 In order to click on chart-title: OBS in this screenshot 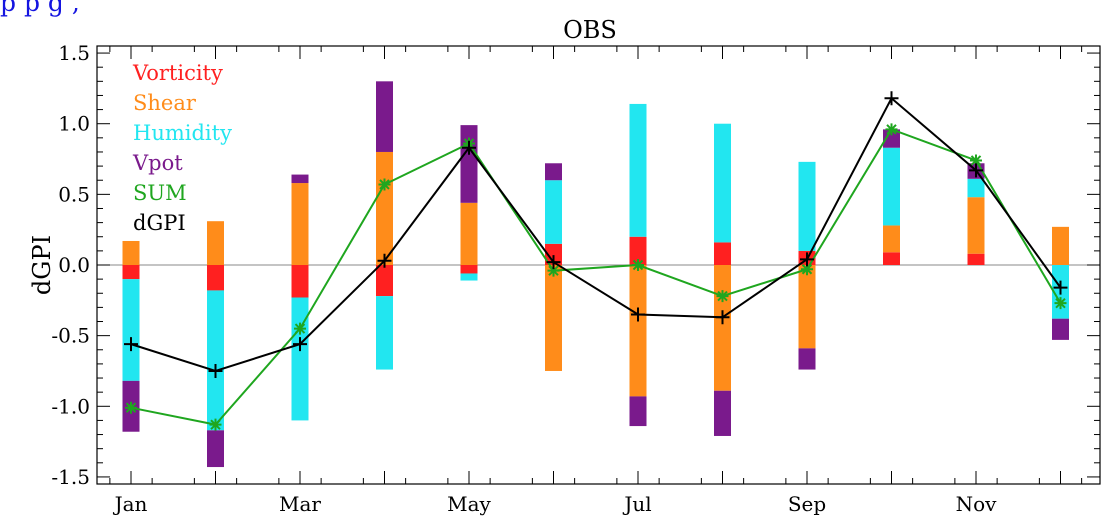, I will do `click(590, 30)`.